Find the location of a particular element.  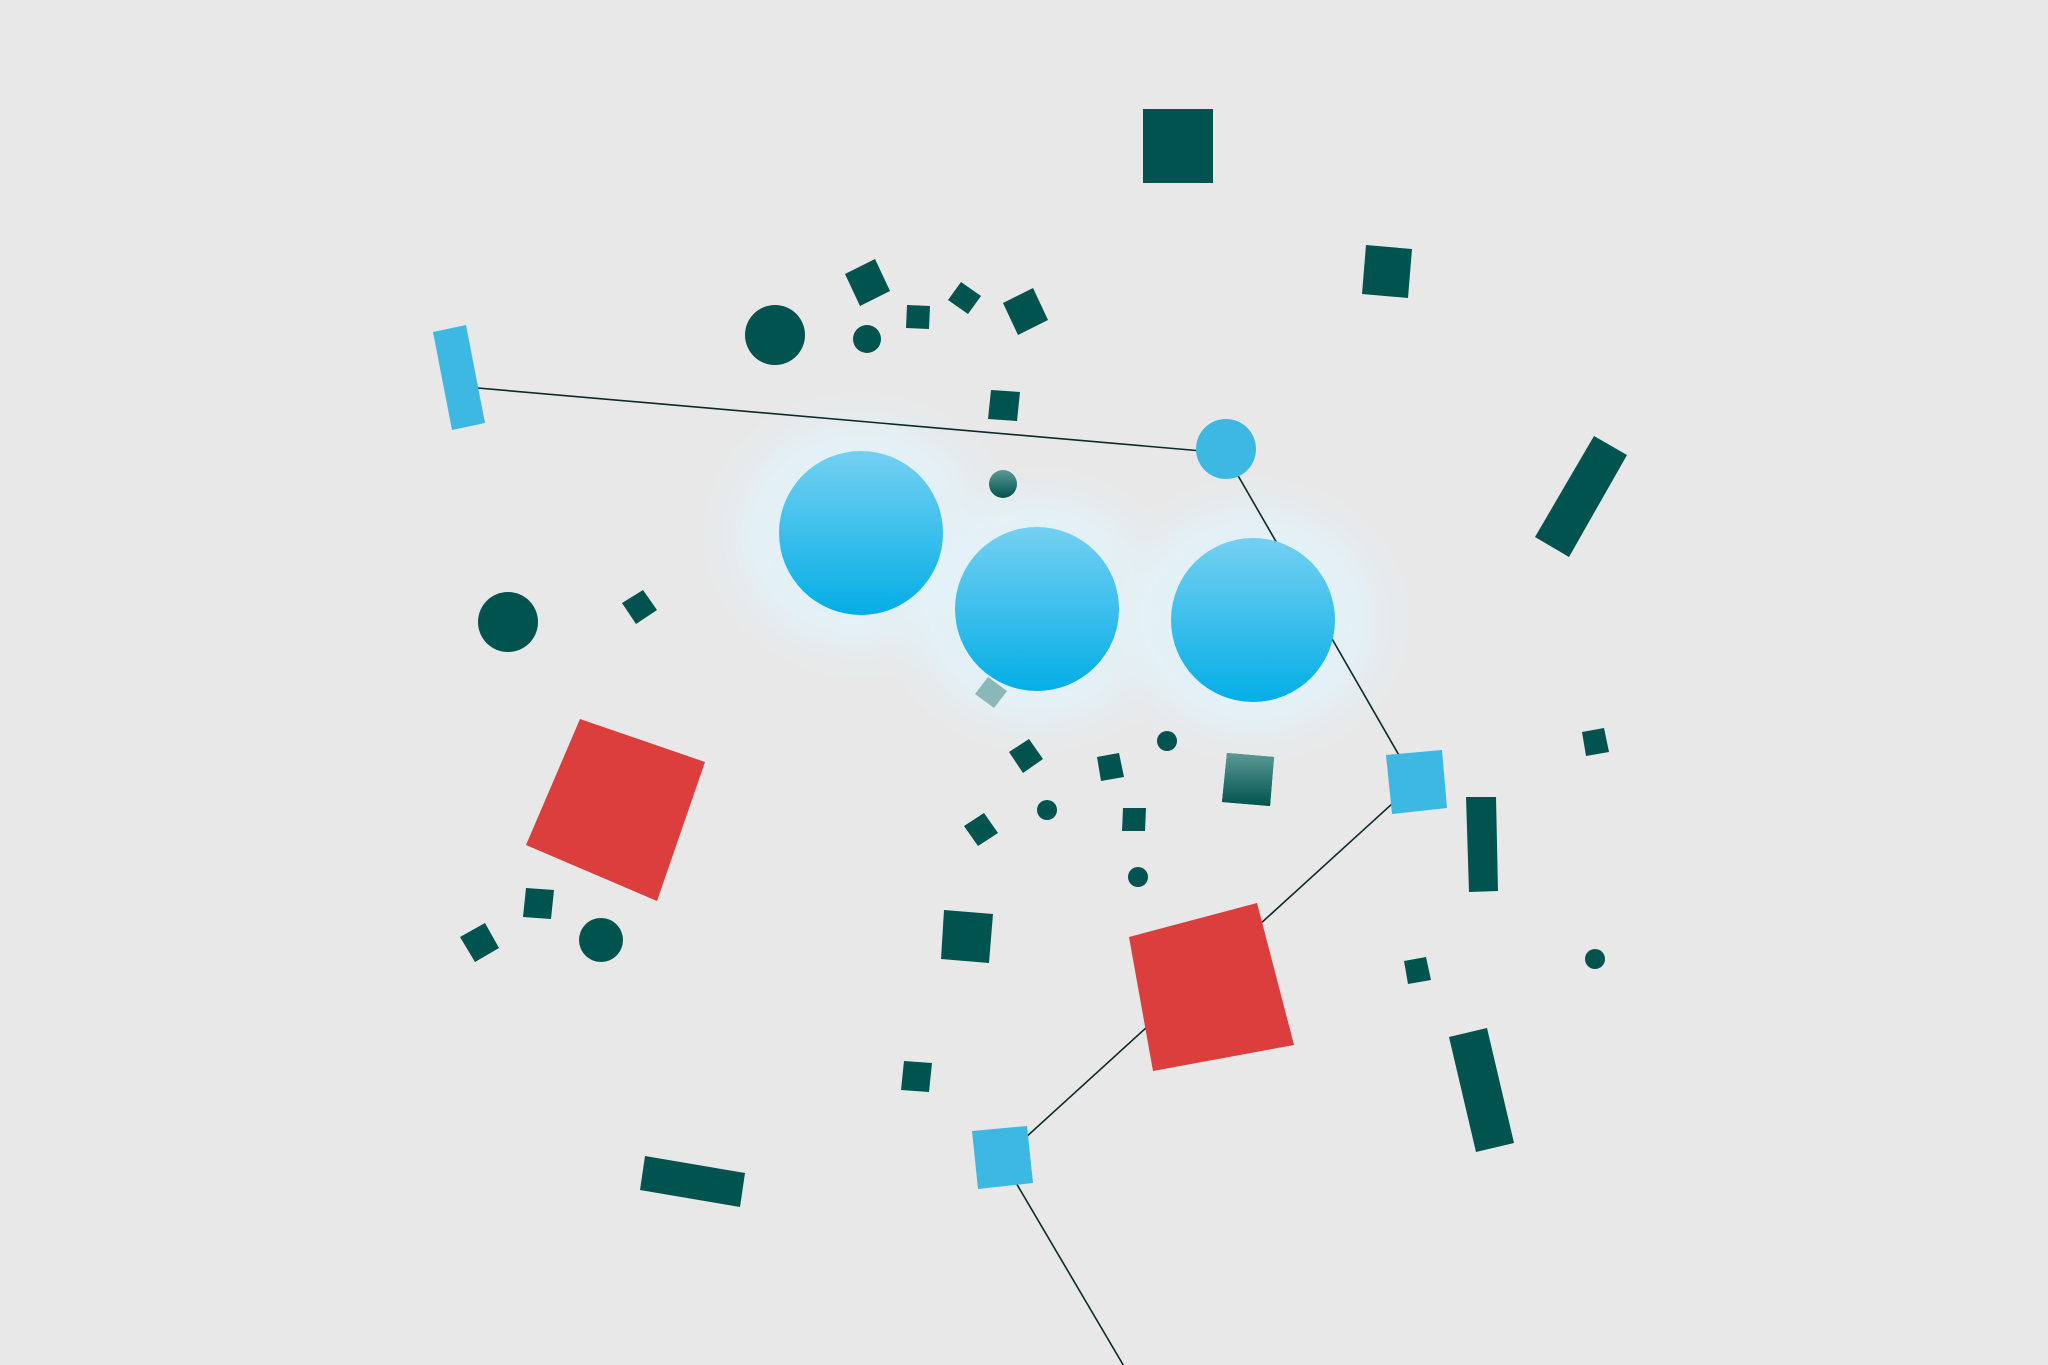

dark-square-top is located at coordinates (1178, 146).